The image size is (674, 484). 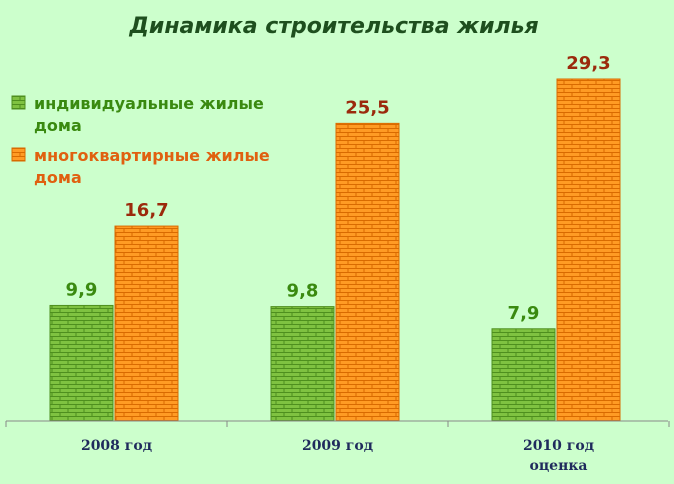 What do you see at coordinates (18, 102) in the screenshot?
I see `legend-swatch-individual` at bounding box center [18, 102].